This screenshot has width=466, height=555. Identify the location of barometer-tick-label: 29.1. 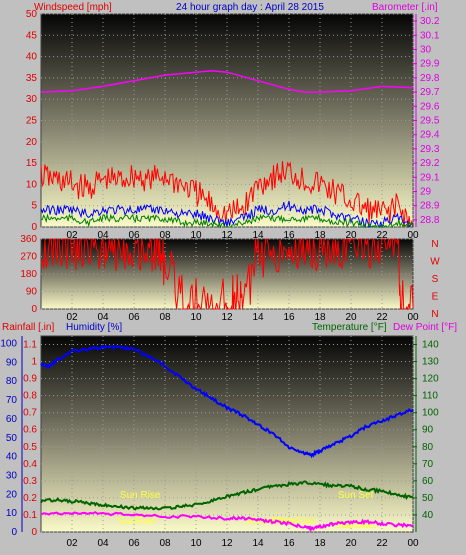
(430, 177).